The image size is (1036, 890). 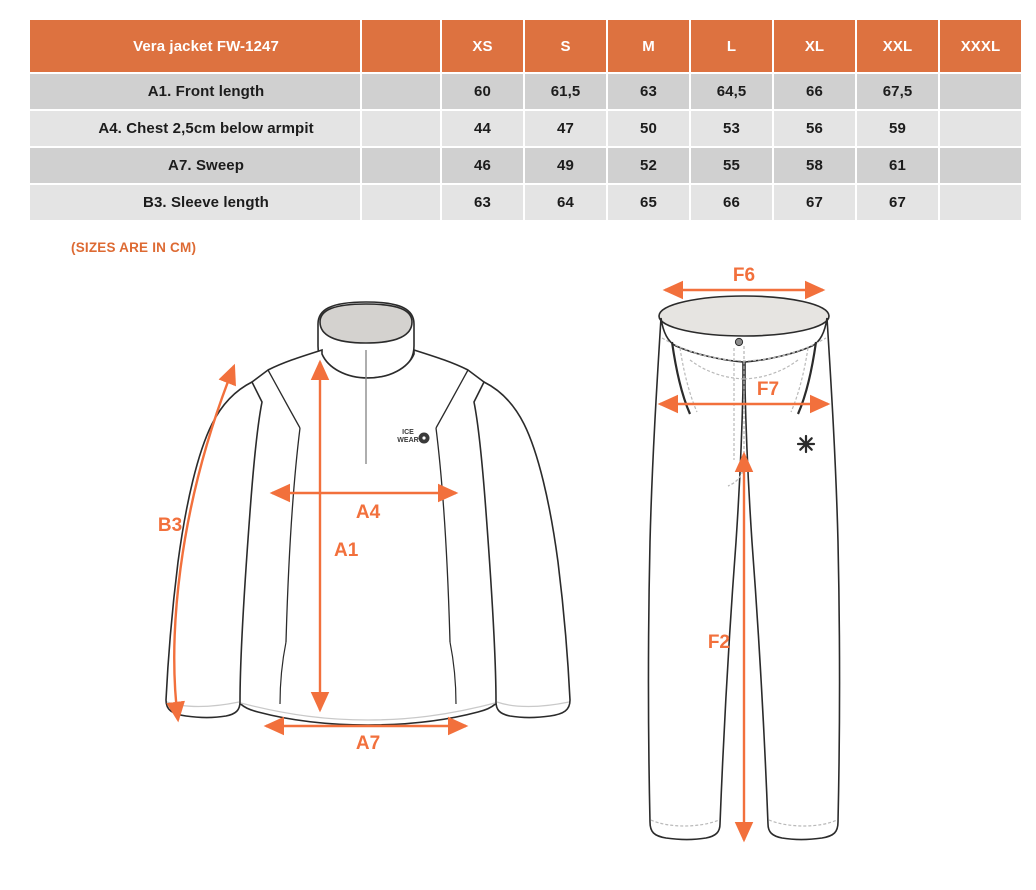 What do you see at coordinates (533, 704) in the screenshot?
I see `jacket-right-cuff-line` at bounding box center [533, 704].